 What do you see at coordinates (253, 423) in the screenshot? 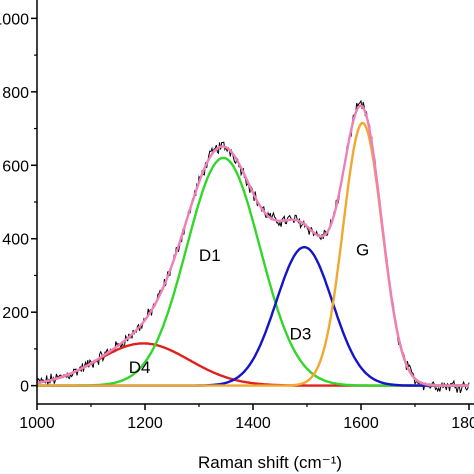
I see `x-tick-label: 1400` at bounding box center [253, 423].